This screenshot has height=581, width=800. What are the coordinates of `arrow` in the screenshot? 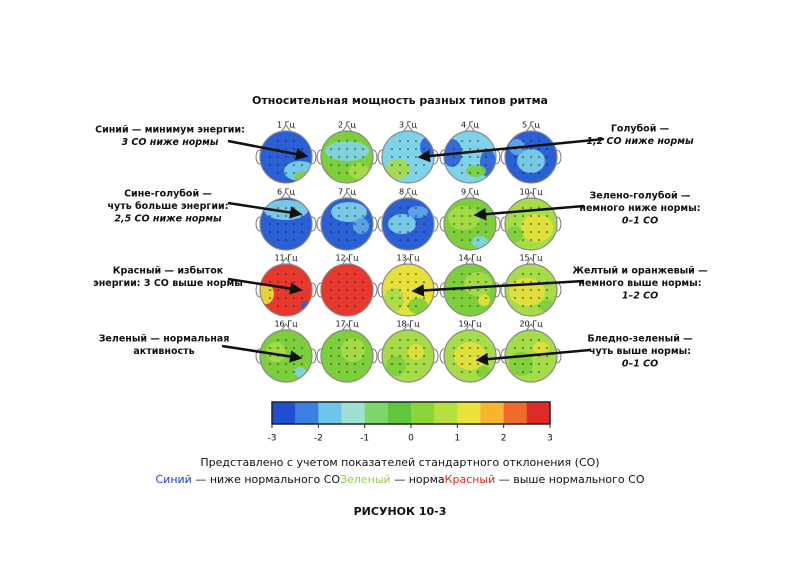 It's located at (265, 286).